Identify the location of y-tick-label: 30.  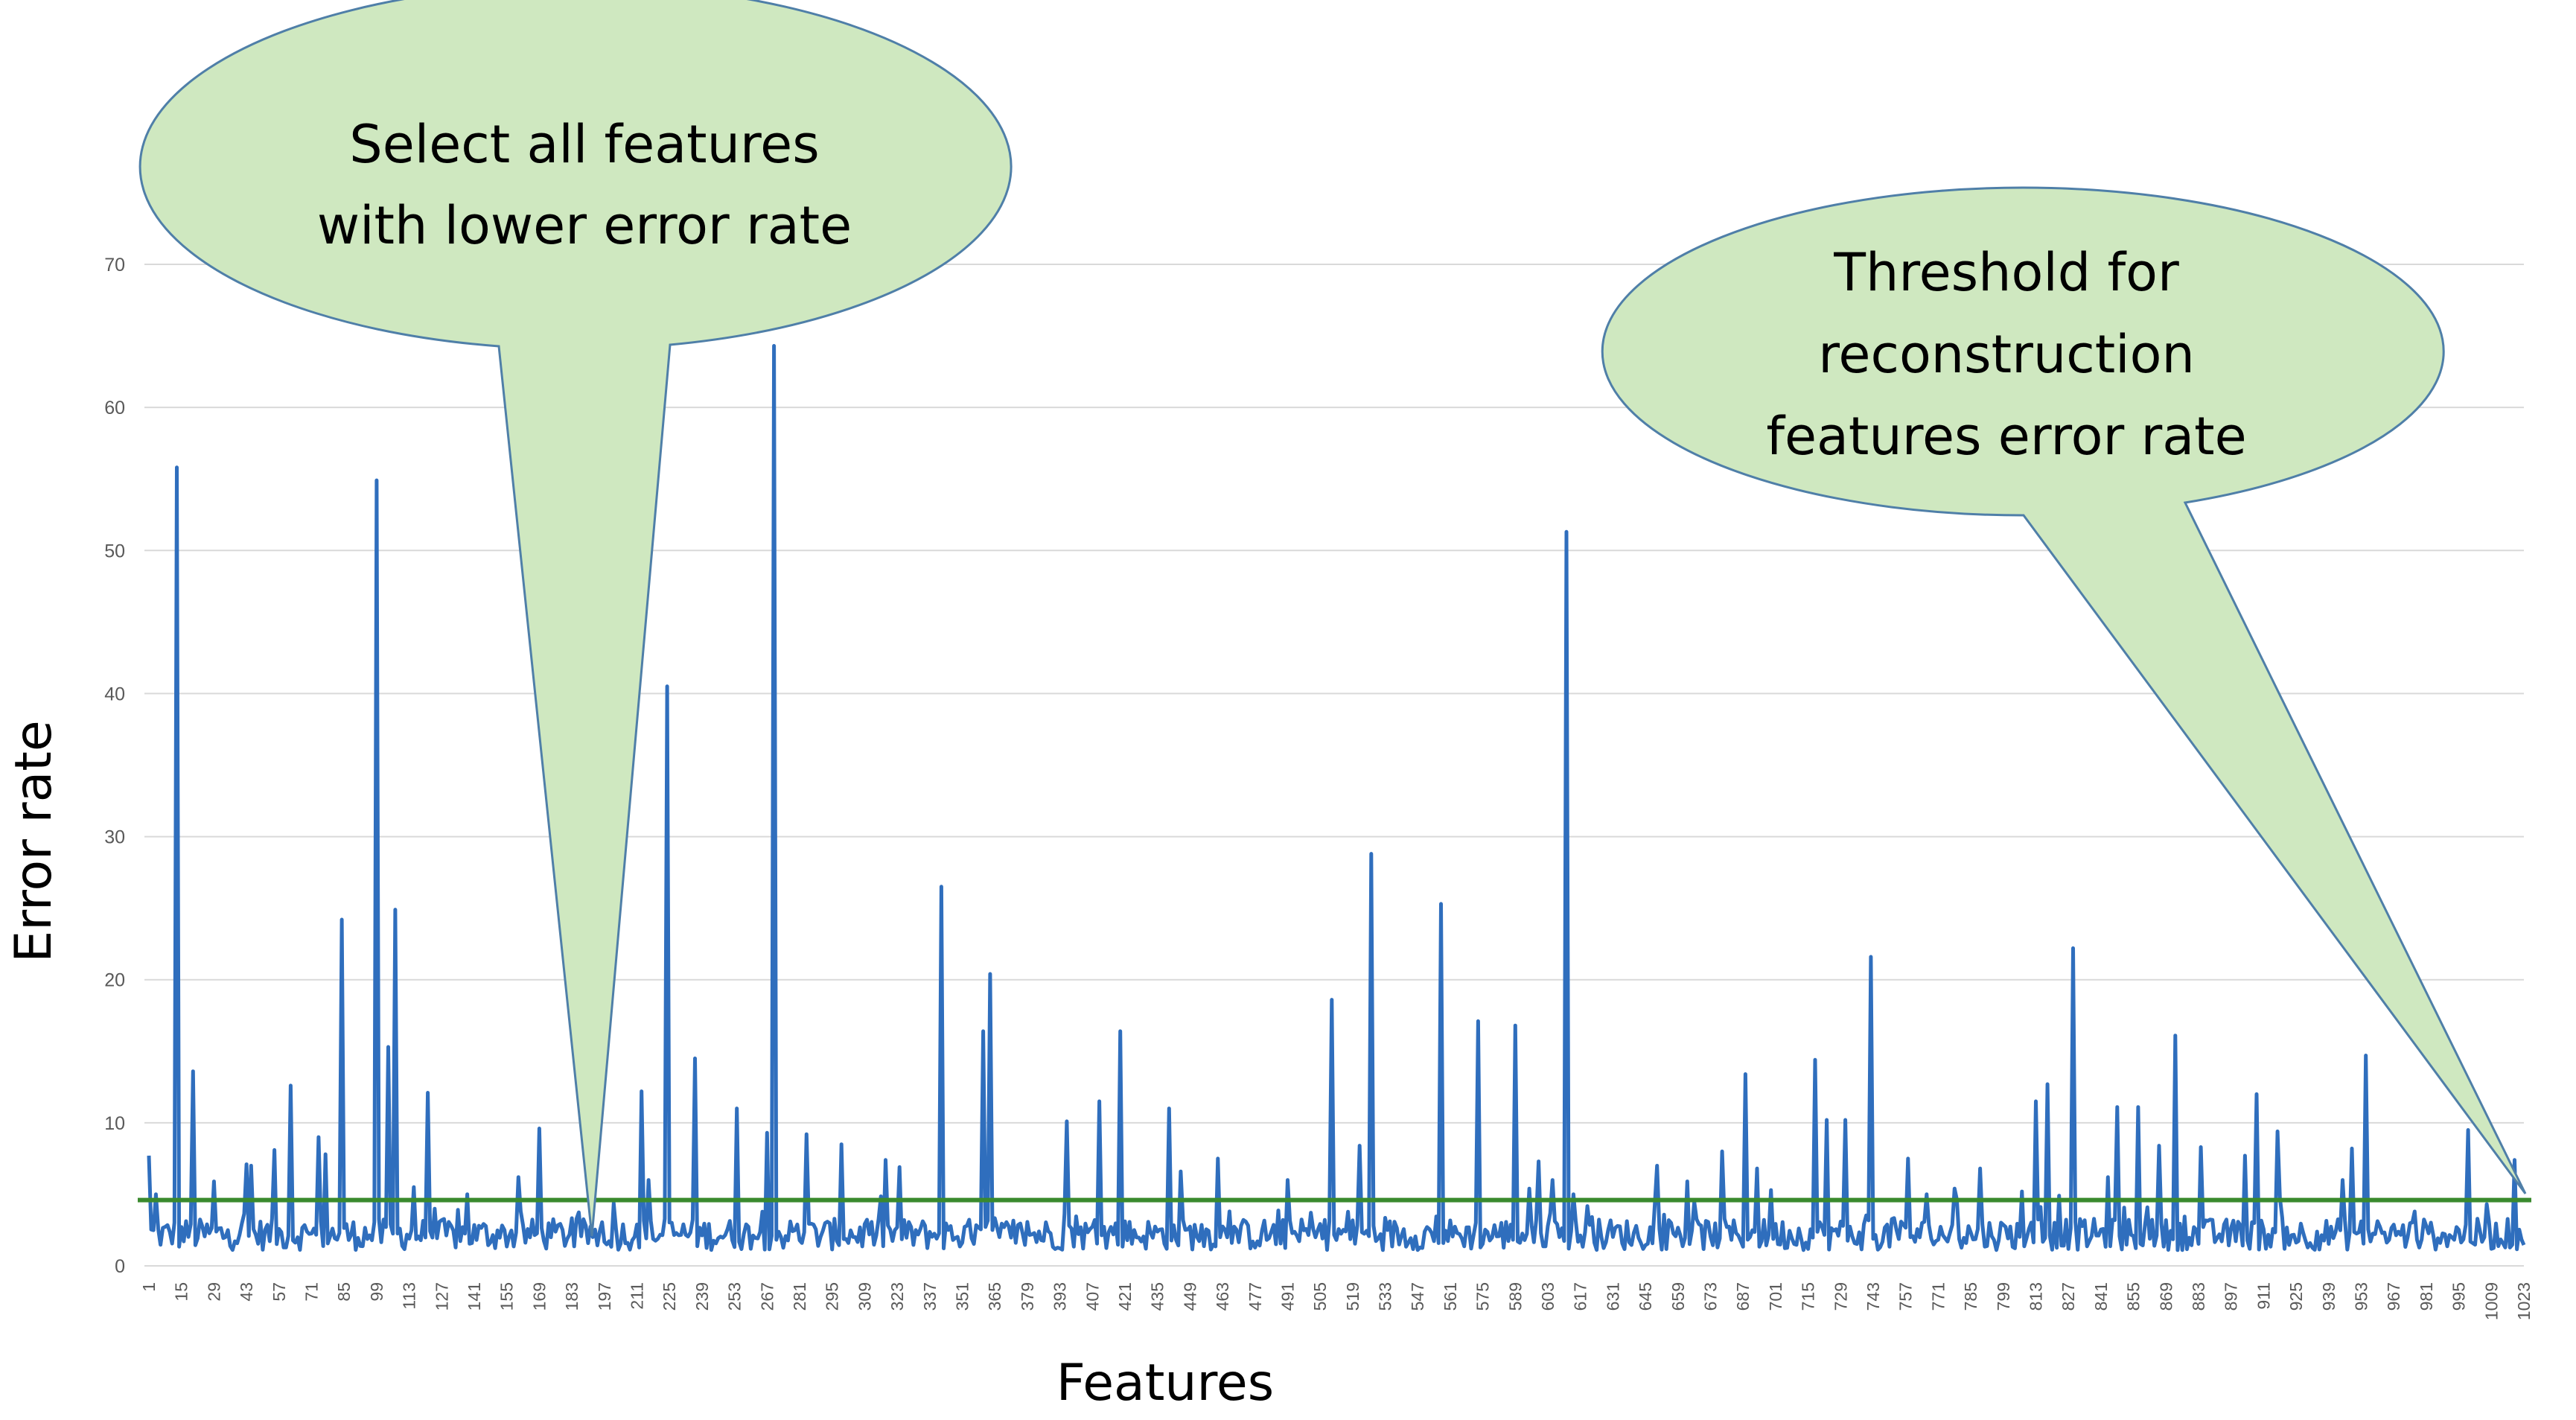
(114, 837).